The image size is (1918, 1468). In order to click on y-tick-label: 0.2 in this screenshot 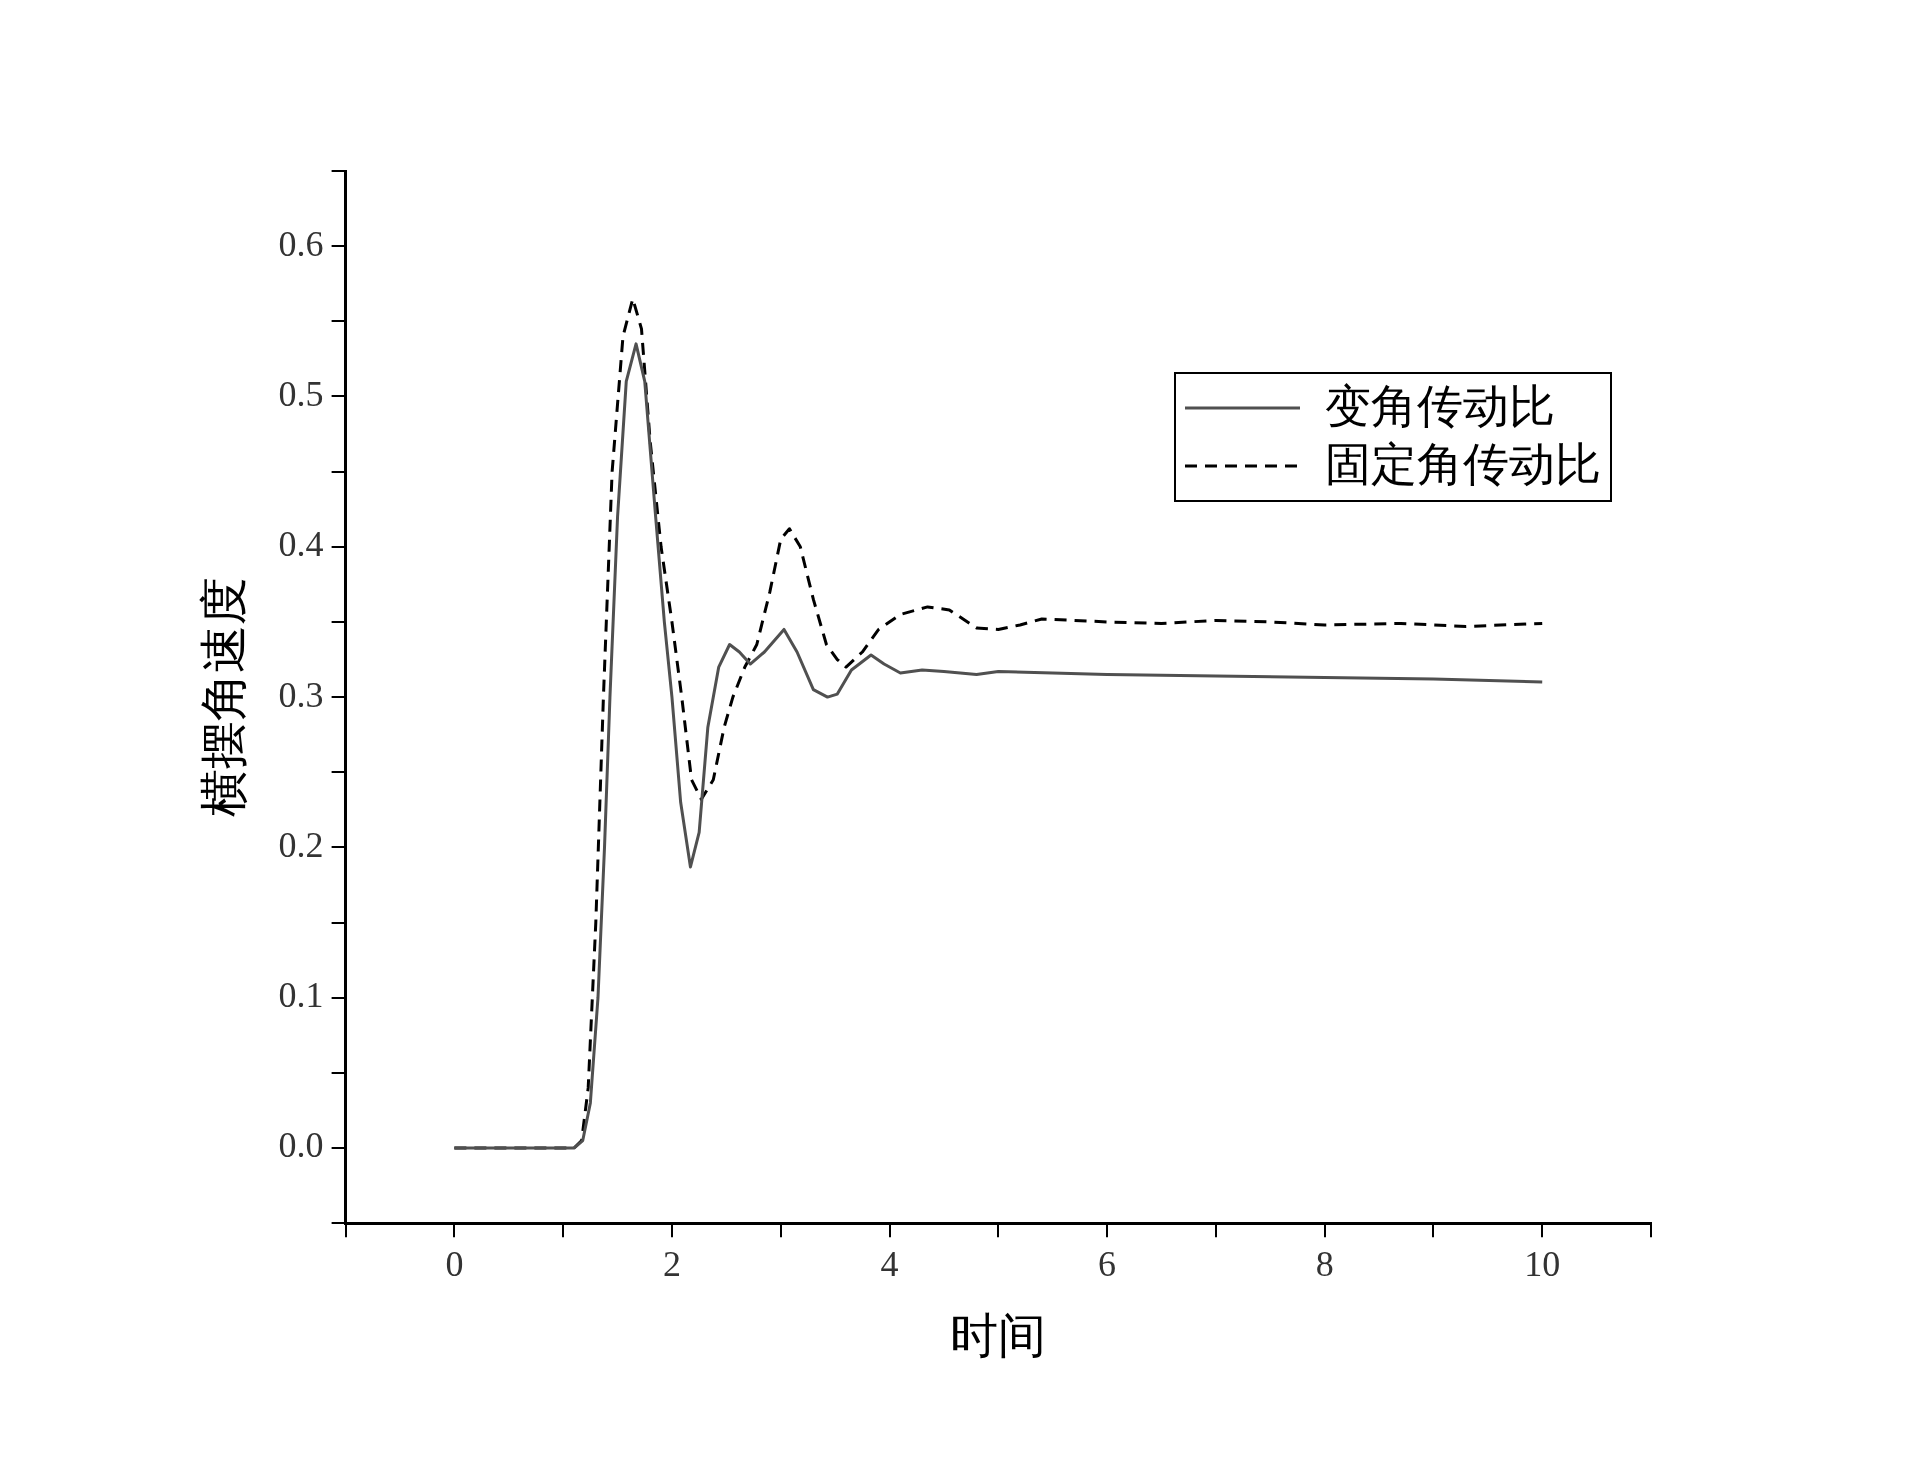, I will do `click(301, 844)`.